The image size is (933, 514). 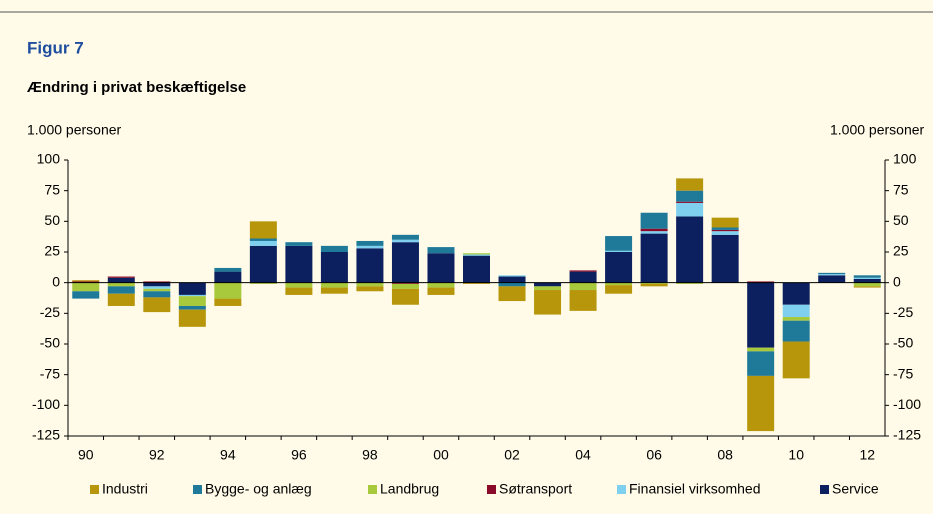 What do you see at coordinates (512, 455) in the screenshot?
I see `x-tick-label: 02` at bounding box center [512, 455].